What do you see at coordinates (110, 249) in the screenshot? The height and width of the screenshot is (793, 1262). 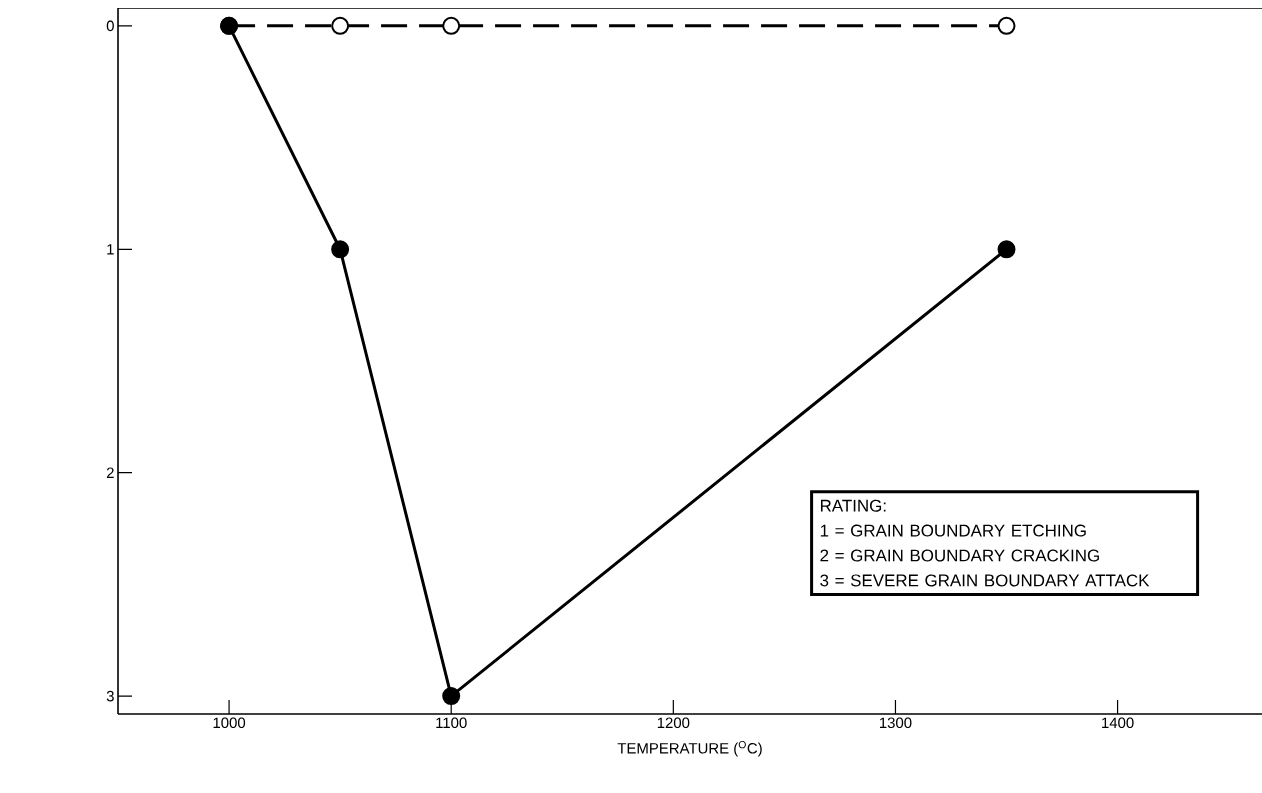 I see `y-tick-label: 1` at bounding box center [110, 249].